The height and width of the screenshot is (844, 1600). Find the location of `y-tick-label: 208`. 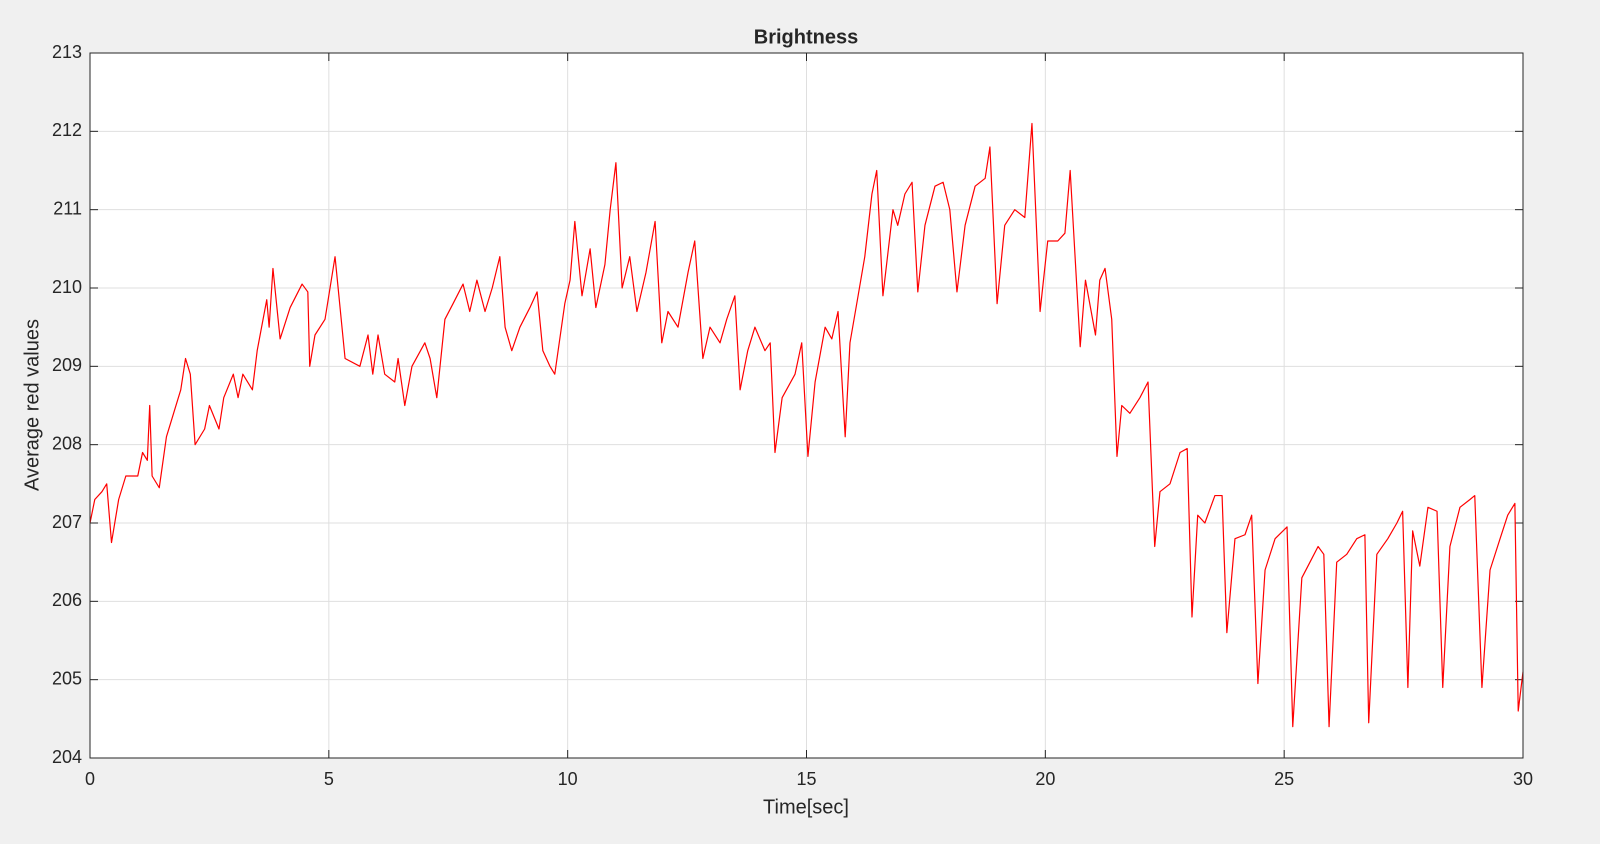

y-tick-label: 208 is located at coordinates (67, 443).